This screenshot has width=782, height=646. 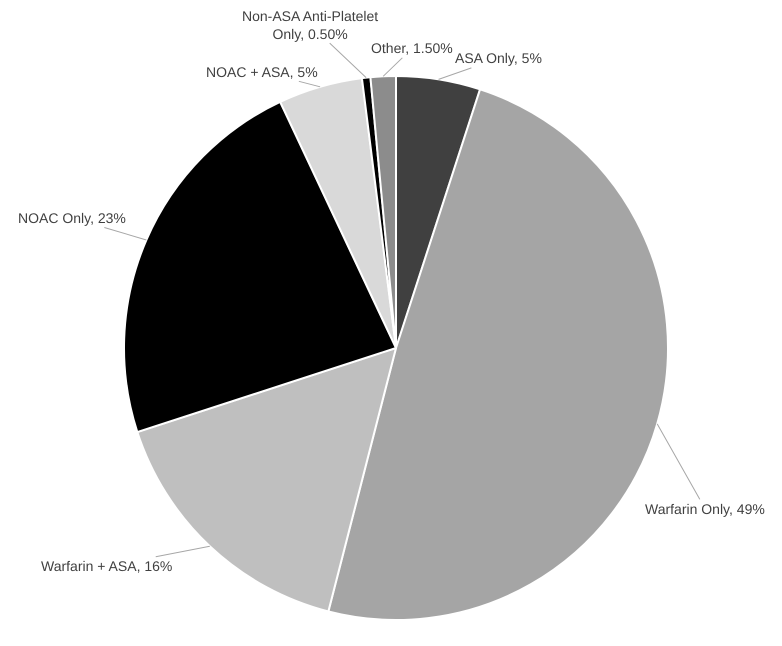 What do you see at coordinates (498, 58) in the screenshot?
I see `slice-label: ASA Only, 5%` at bounding box center [498, 58].